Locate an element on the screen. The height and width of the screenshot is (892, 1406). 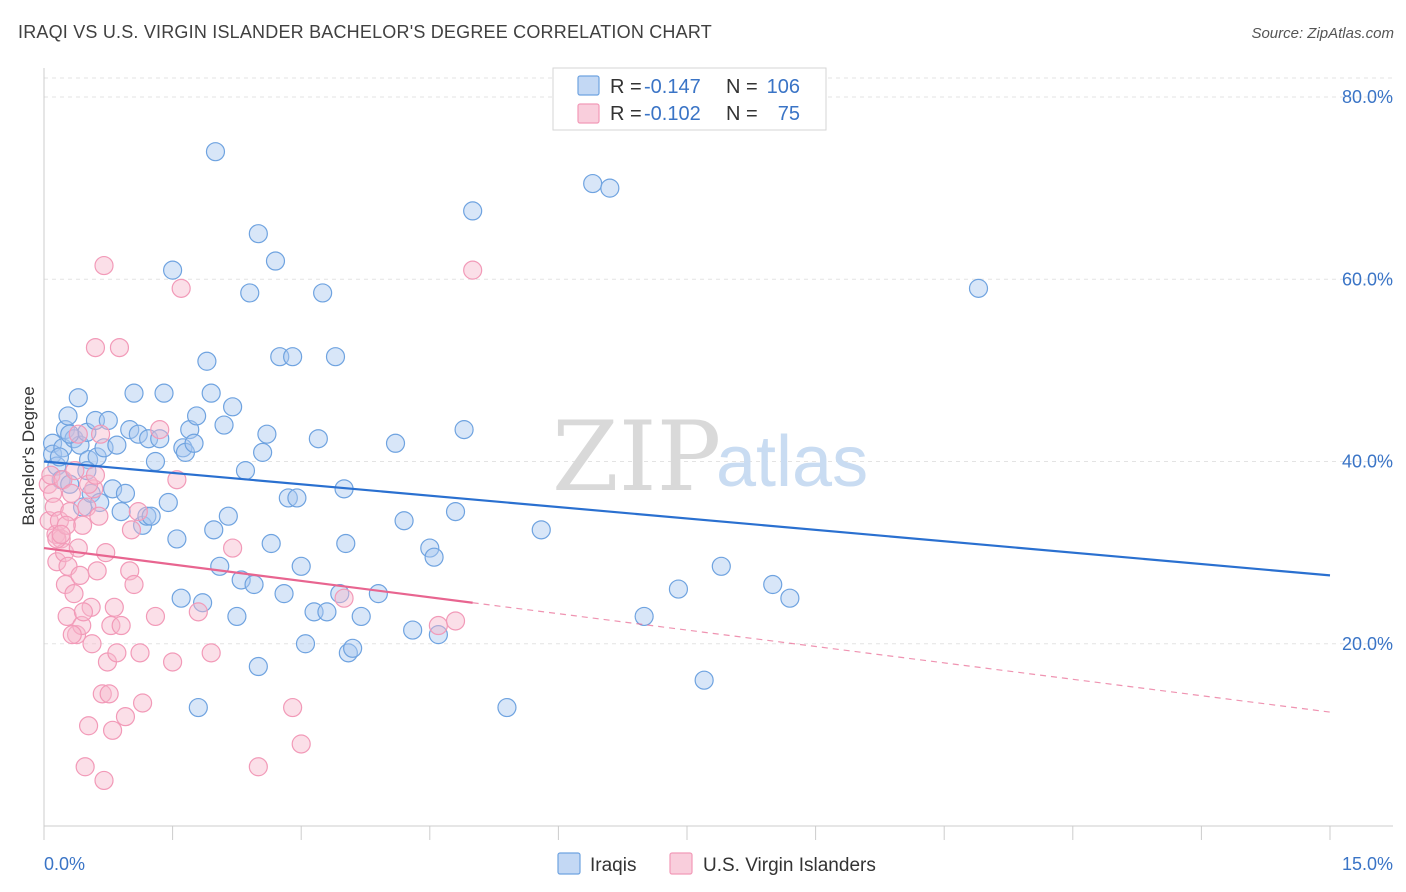
x-axis-ticks is located at coordinates (687, 833).